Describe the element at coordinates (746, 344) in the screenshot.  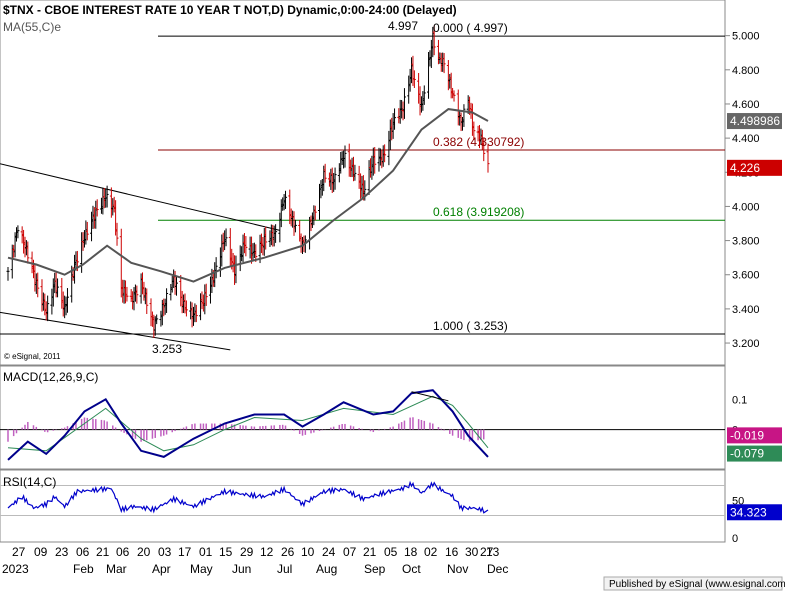
I see `price-tick-label: 3.200` at that location.